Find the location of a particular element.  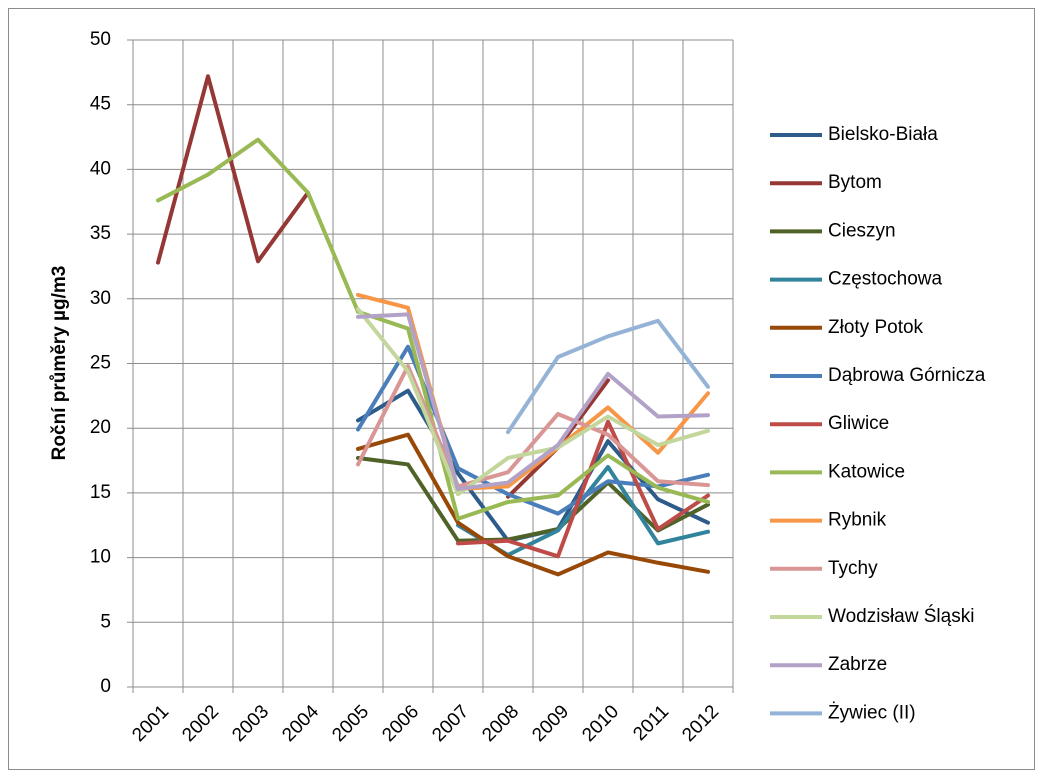

legend-label: Rybnik is located at coordinates (857, 520).